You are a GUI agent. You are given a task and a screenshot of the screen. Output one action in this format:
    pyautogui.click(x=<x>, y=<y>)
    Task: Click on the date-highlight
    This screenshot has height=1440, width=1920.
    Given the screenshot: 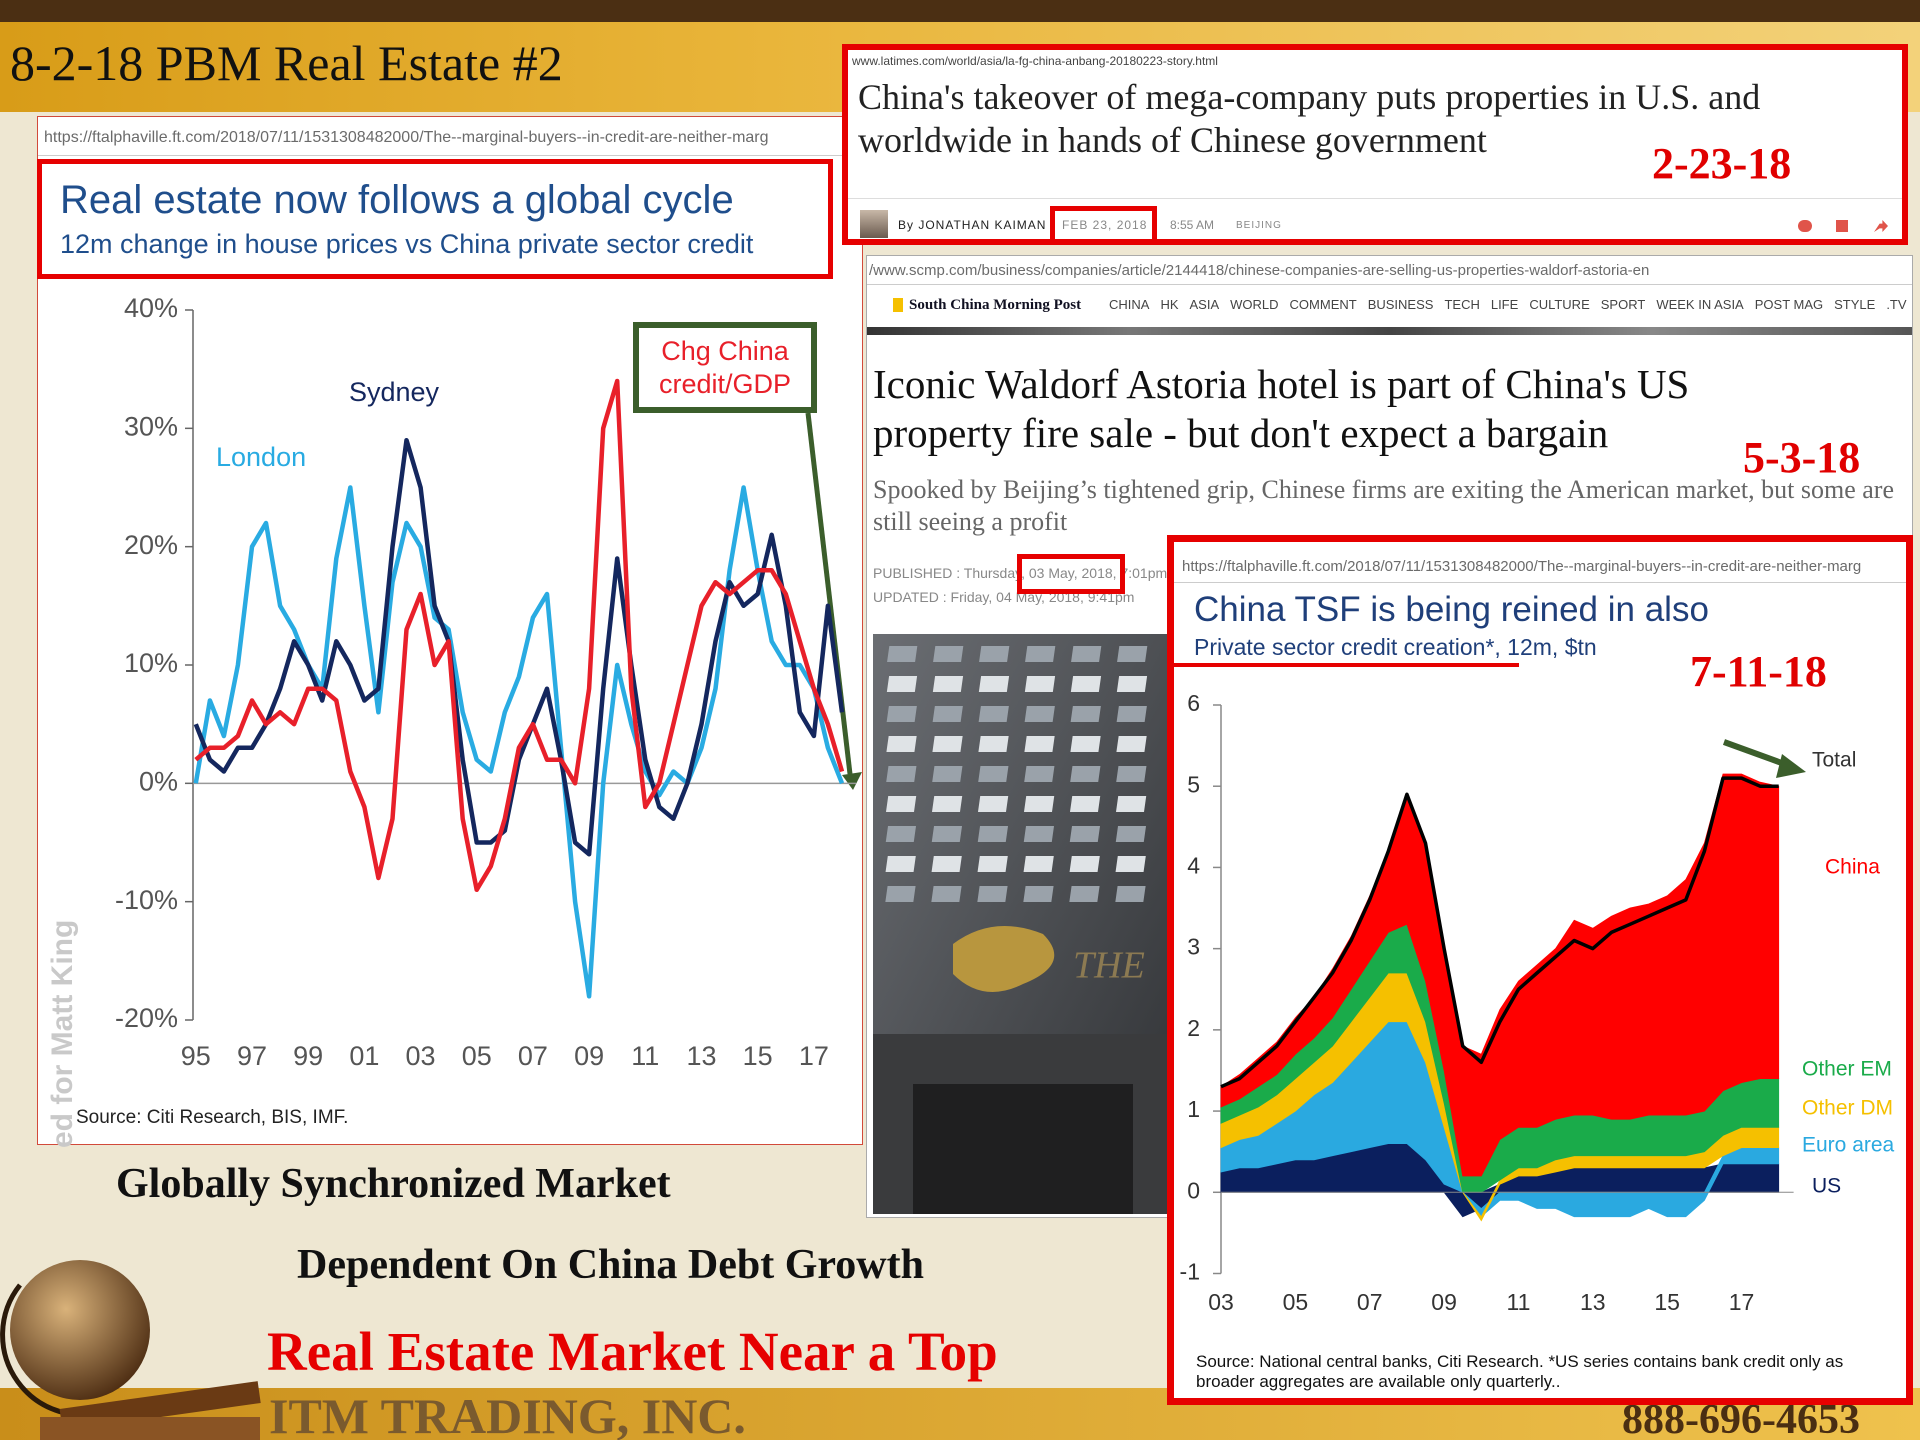 What is the action you would take?
    pyautogui.click(x=1103, y=222)
    